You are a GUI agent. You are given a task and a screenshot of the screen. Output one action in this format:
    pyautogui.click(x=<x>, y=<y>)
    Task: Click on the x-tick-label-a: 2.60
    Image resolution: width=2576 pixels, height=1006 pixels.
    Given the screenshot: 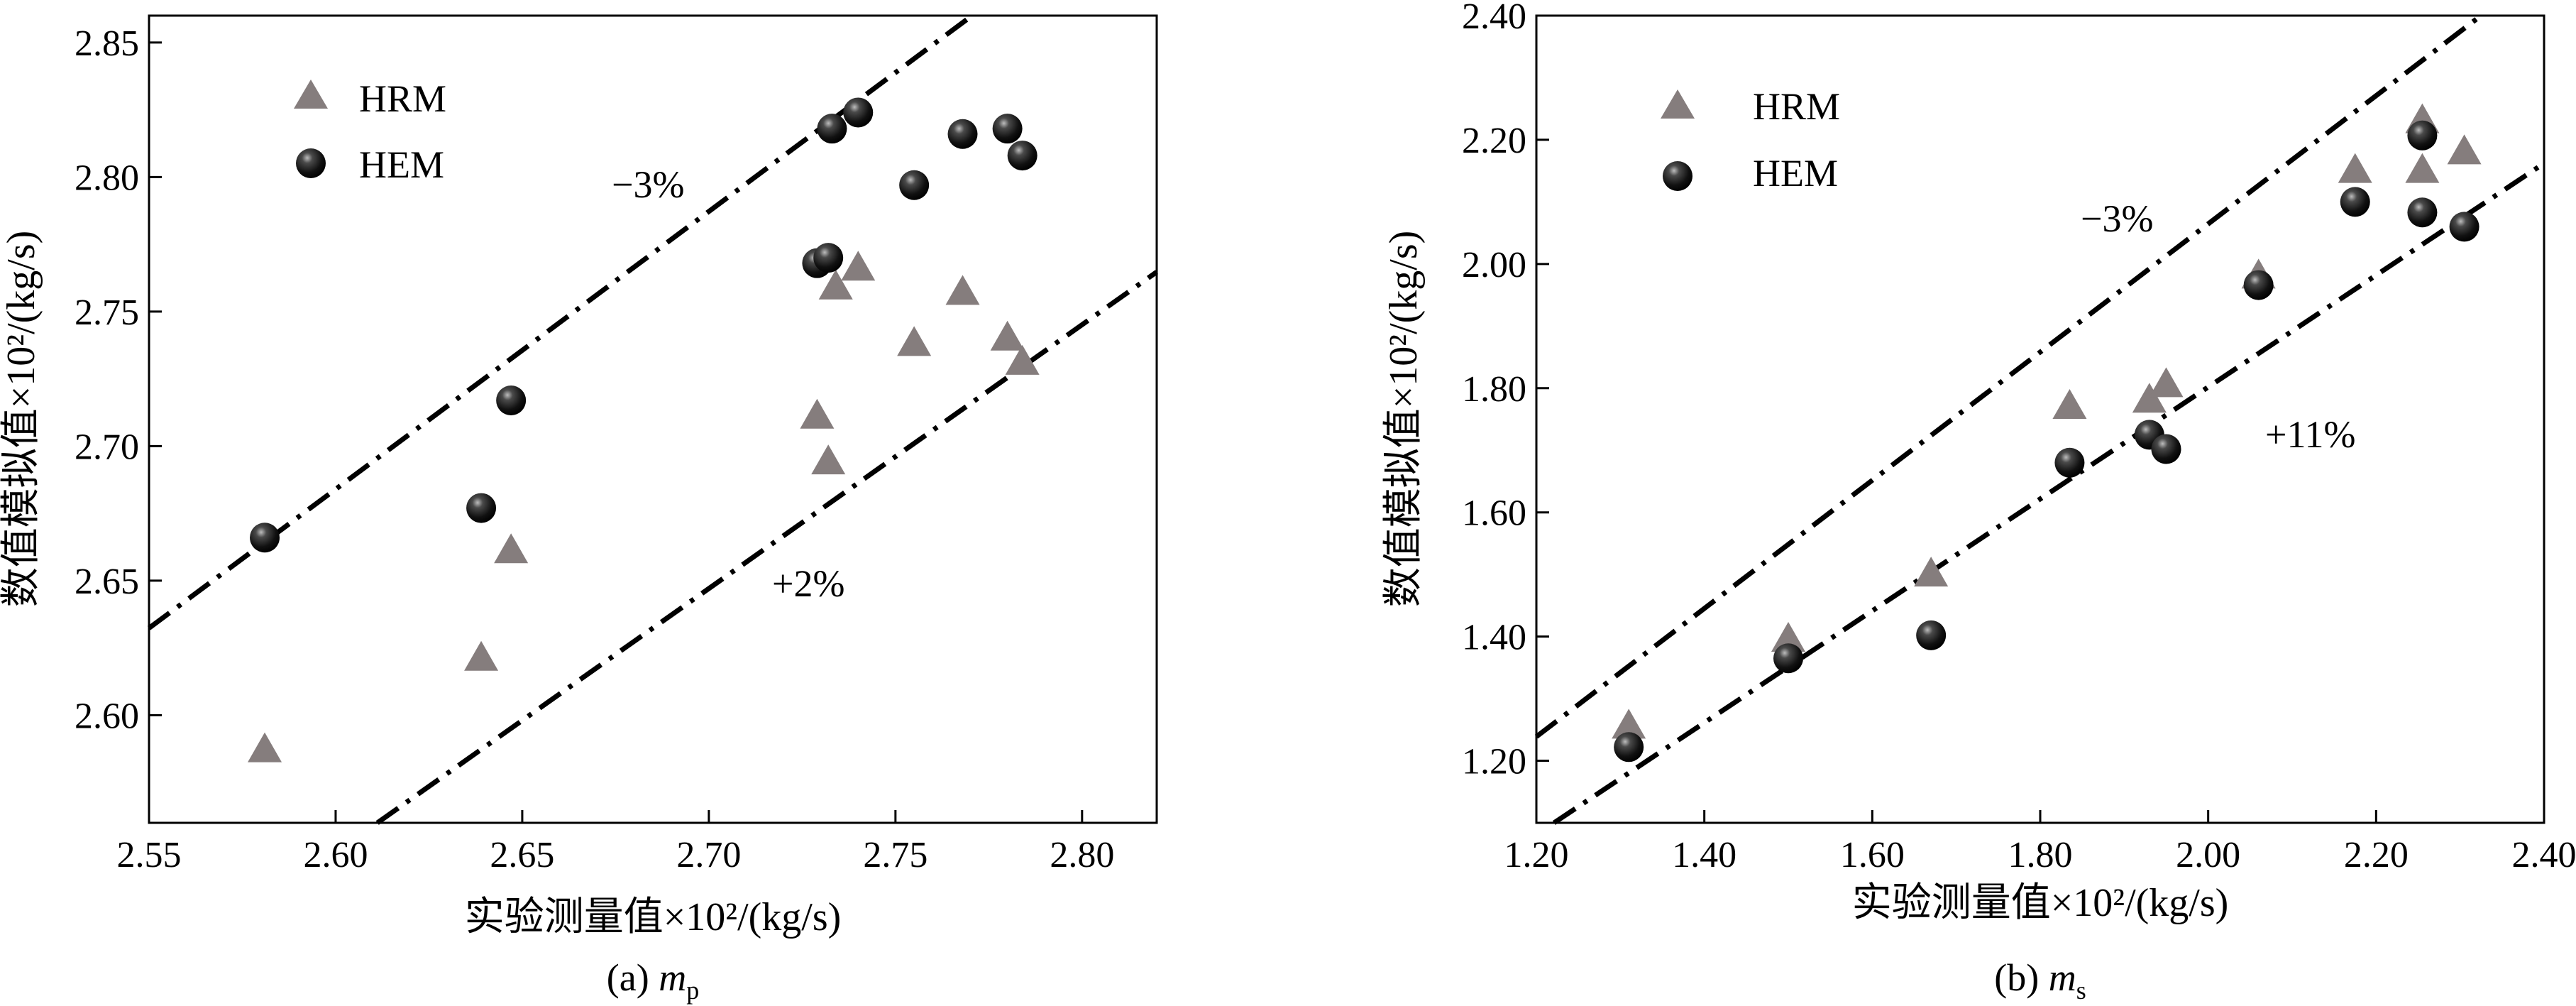 What is the action you would take?
    pyautogui.click(x=335, y=855)
    